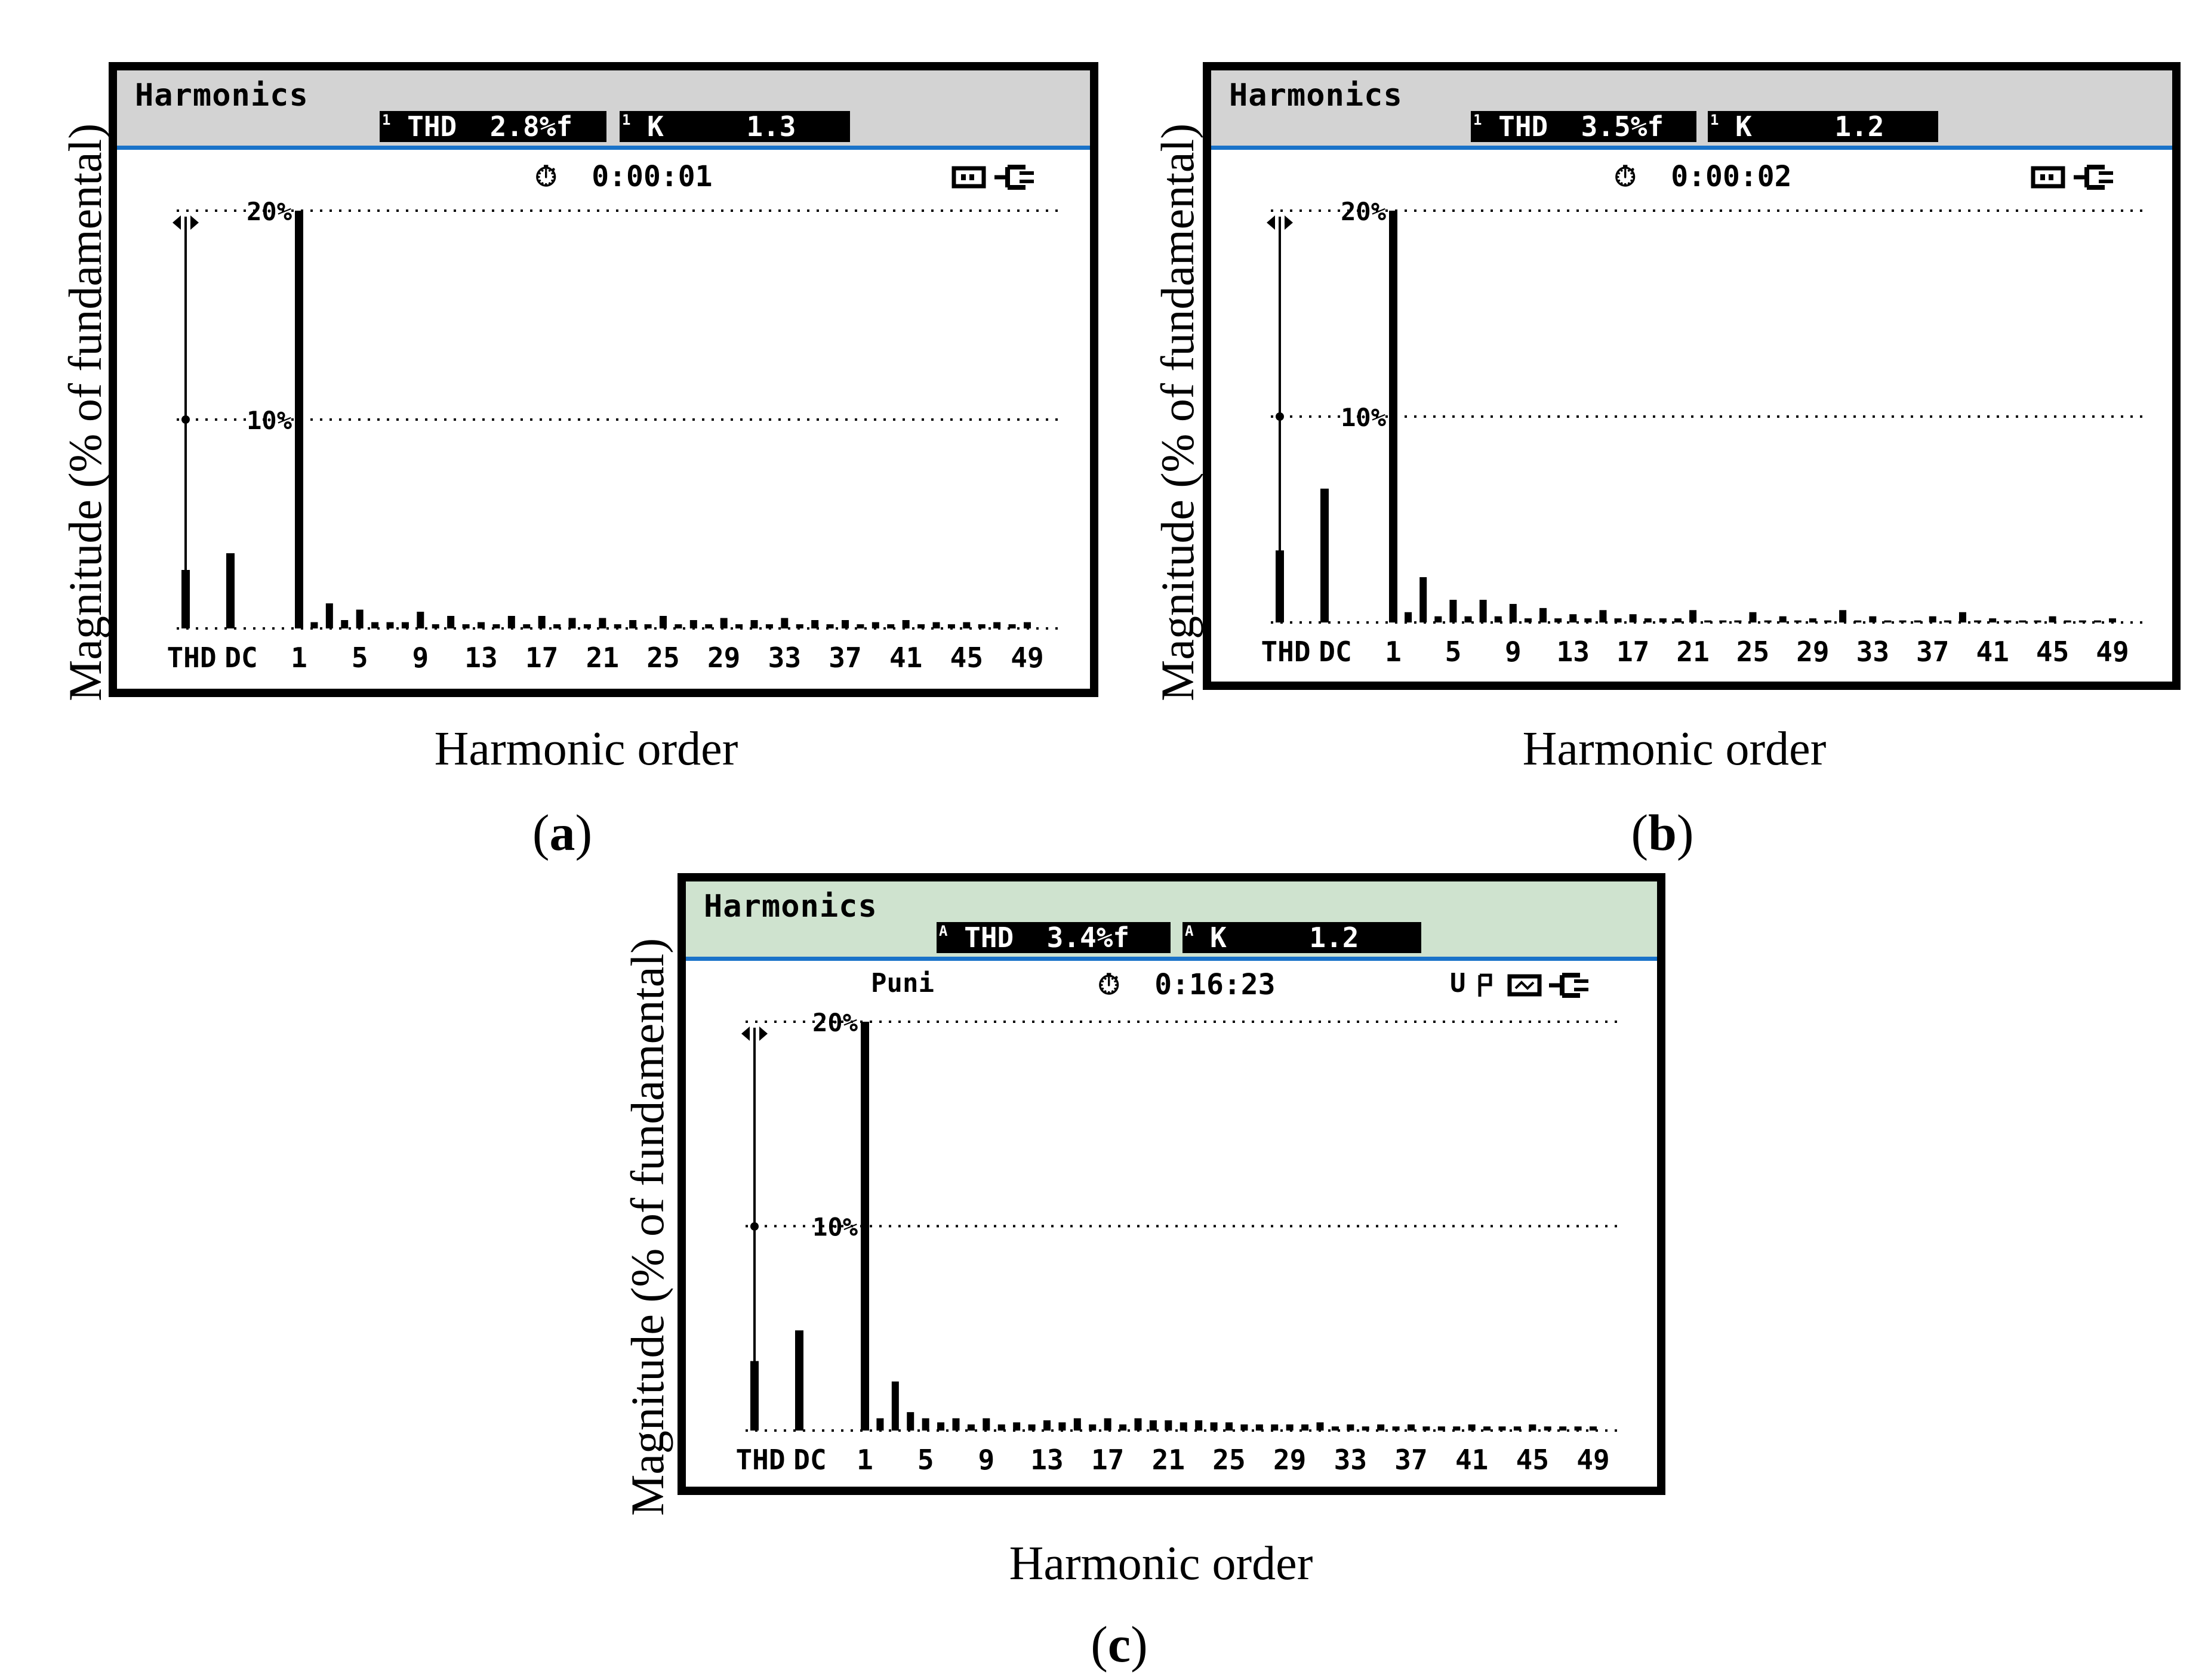  Describe the element at coordinates (902, 983) in the screenshot. I see `power-mode-label: Puni` at that location.